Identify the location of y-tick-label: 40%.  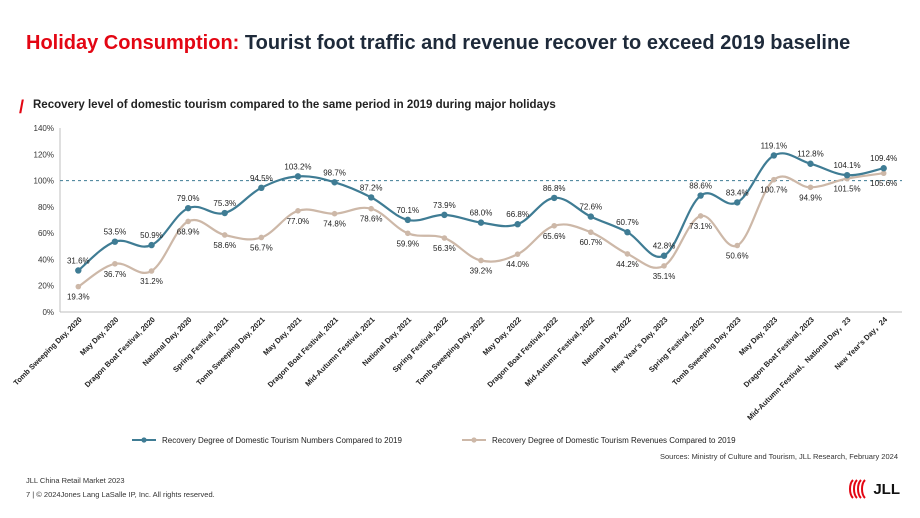
(46, 259).